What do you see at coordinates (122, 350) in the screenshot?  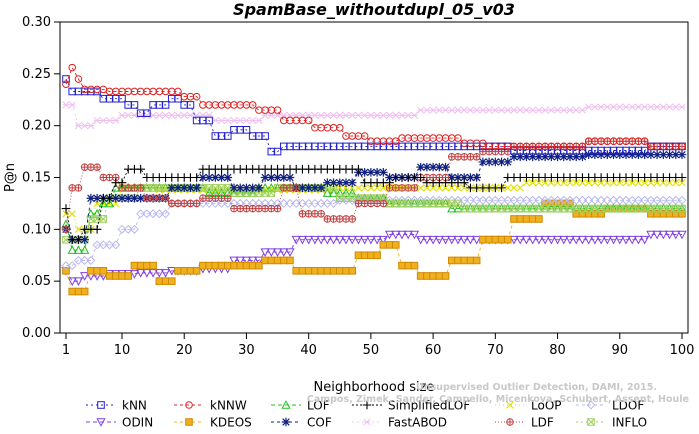 I see `x-tick-label: 10` at bounding box center [122, 350].